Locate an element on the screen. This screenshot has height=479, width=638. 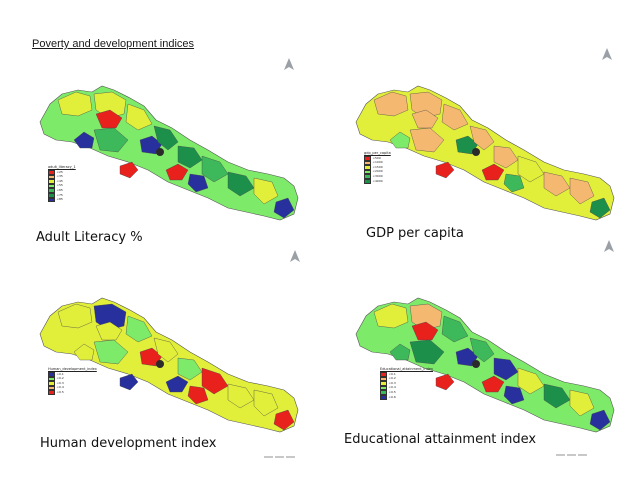
slide-title: Poverty and development indices is located at coordinates (113, 44).